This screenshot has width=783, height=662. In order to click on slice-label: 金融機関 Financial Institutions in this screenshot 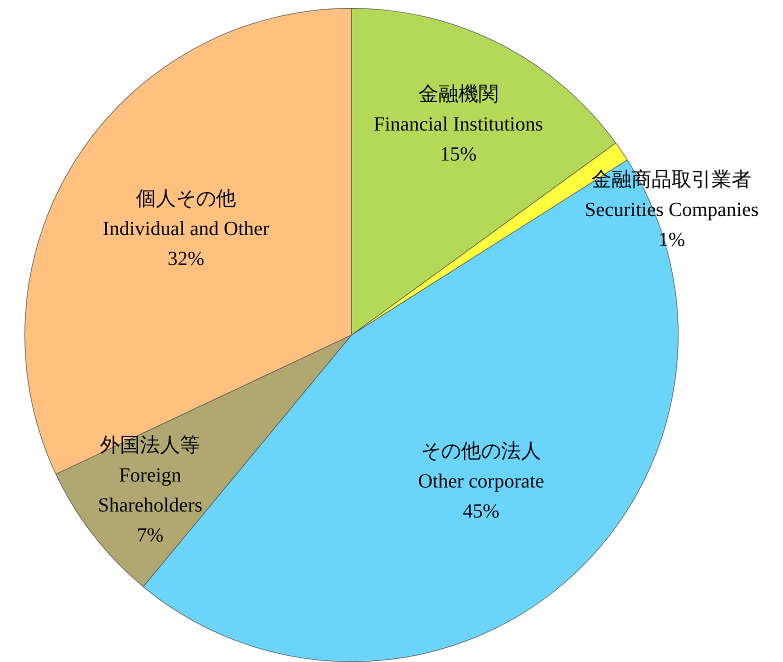, I will do `click(459, 110)`.